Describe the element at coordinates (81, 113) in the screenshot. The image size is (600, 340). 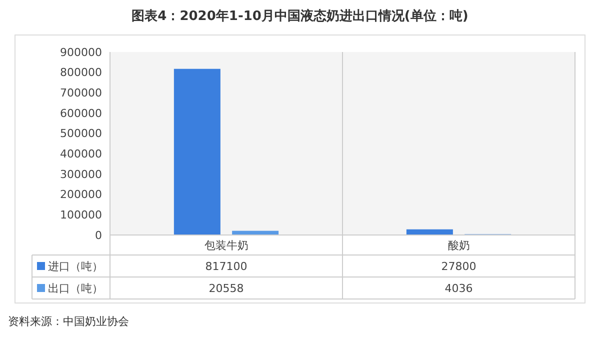
I see `y-tick-label: 600000` at that location.